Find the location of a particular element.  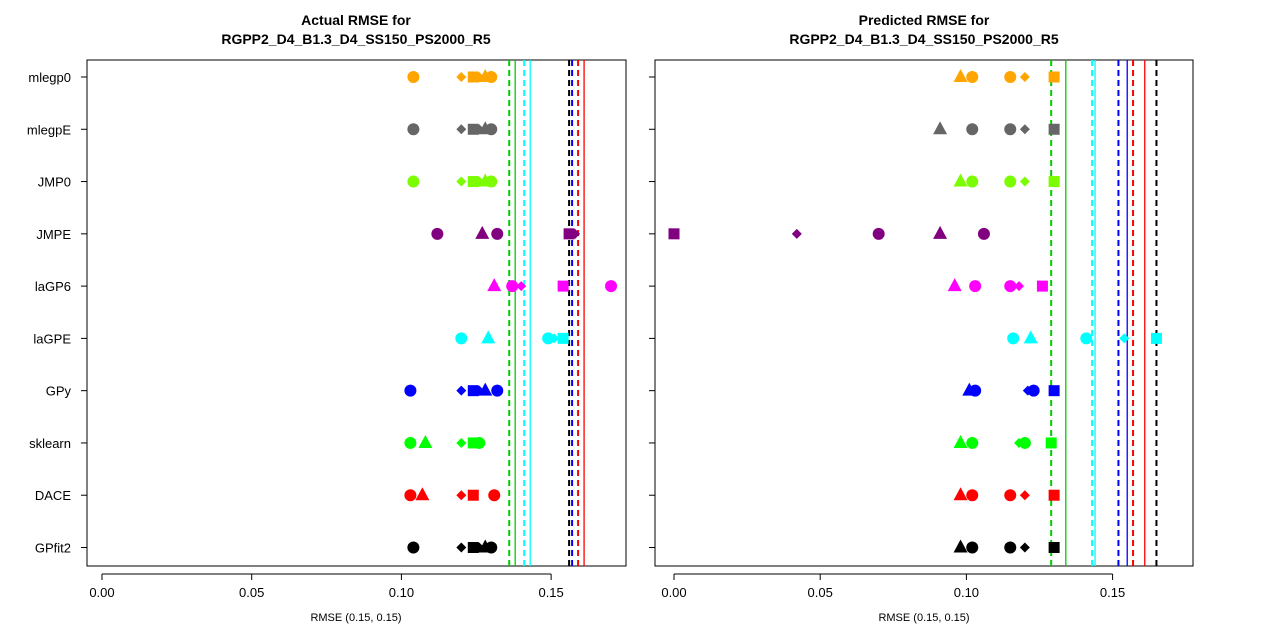

y-tick-label: laGP6 is located at coordinates (53, 286).